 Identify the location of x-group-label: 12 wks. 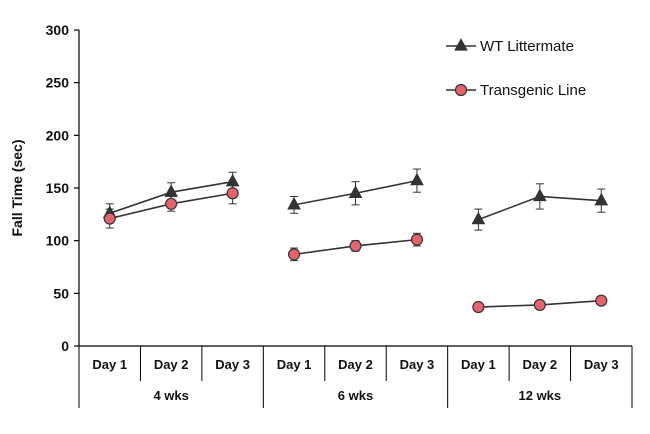
(540, 395).